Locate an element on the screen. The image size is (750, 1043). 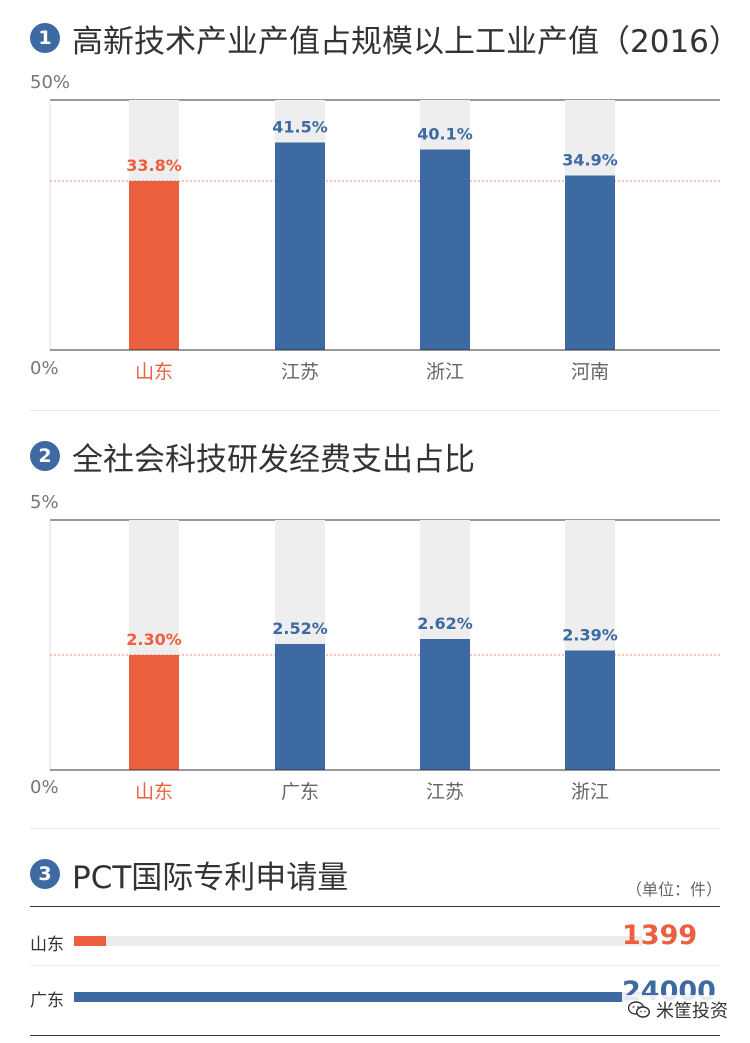
bar-广东 is located at coordinates (300, 707).